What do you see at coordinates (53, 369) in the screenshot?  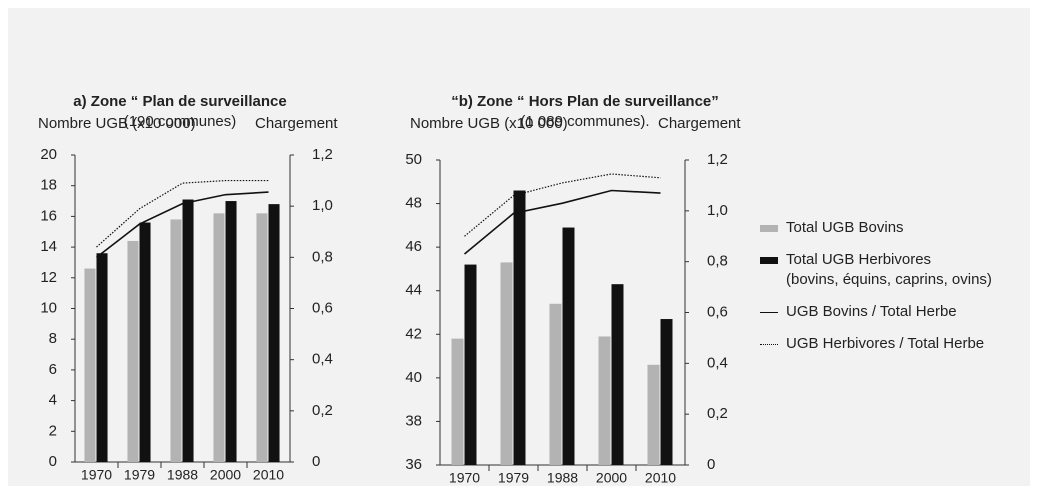 I see `y-tick-label: 6` at bounding box center [53, 369].